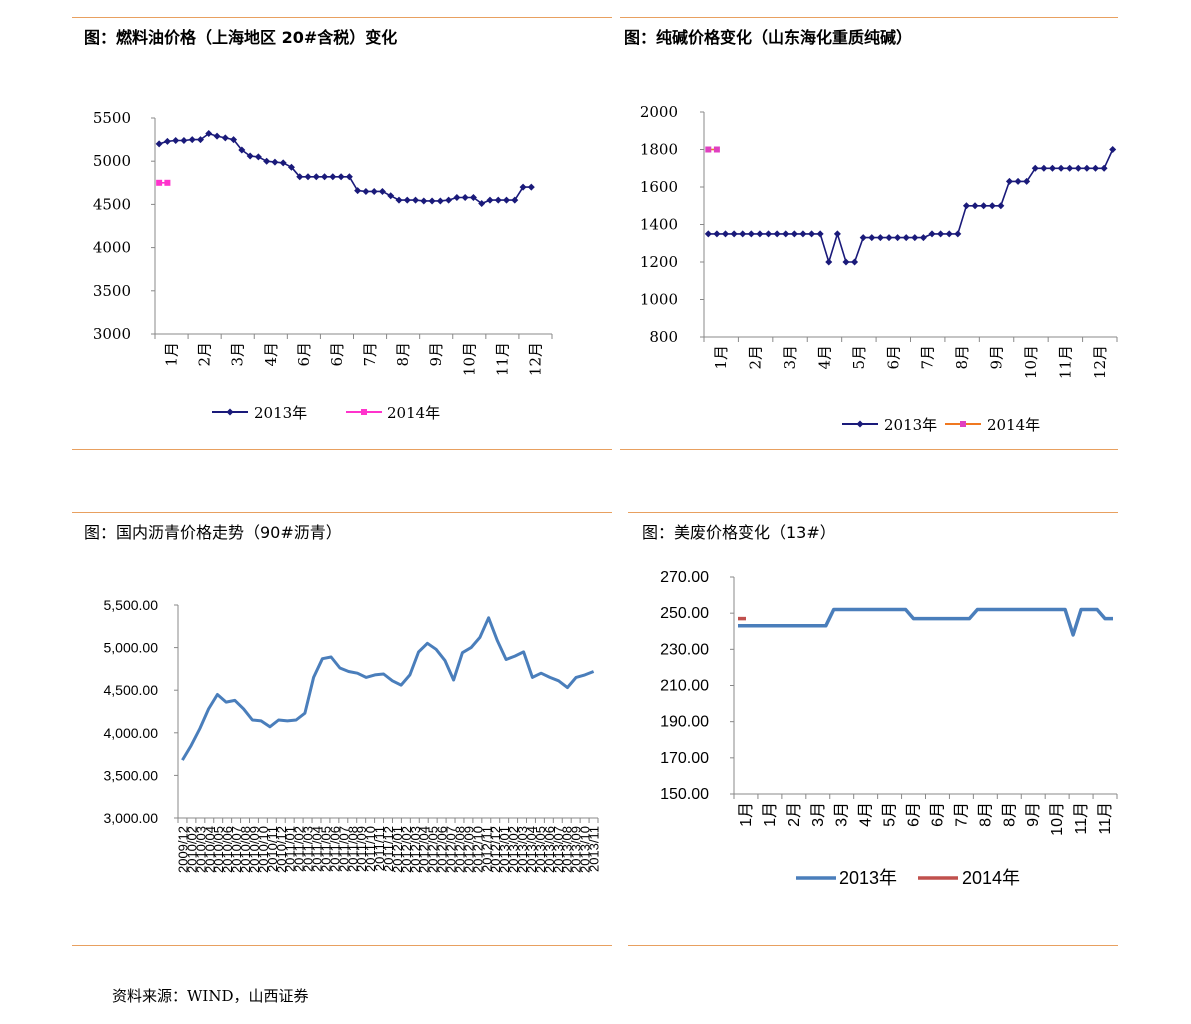 The width and height of the screenshot is (1191, 1024). I want to click on x-tick-label: 2012/05, so click(433, 849).